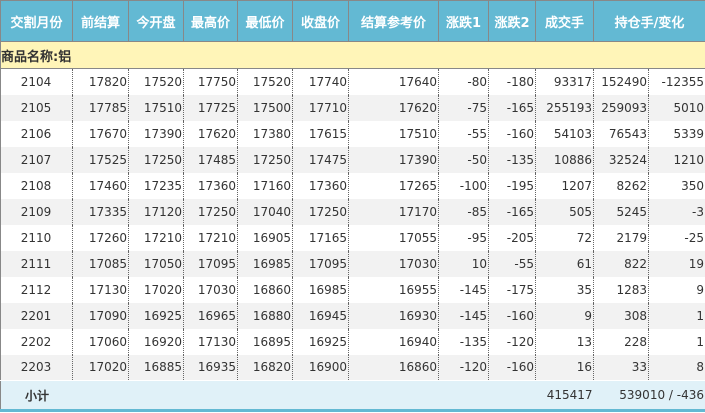 Image resolution: width=705 pixels, height=413 pixels. I want to click on table-cell: 17170, so click(393, 211).